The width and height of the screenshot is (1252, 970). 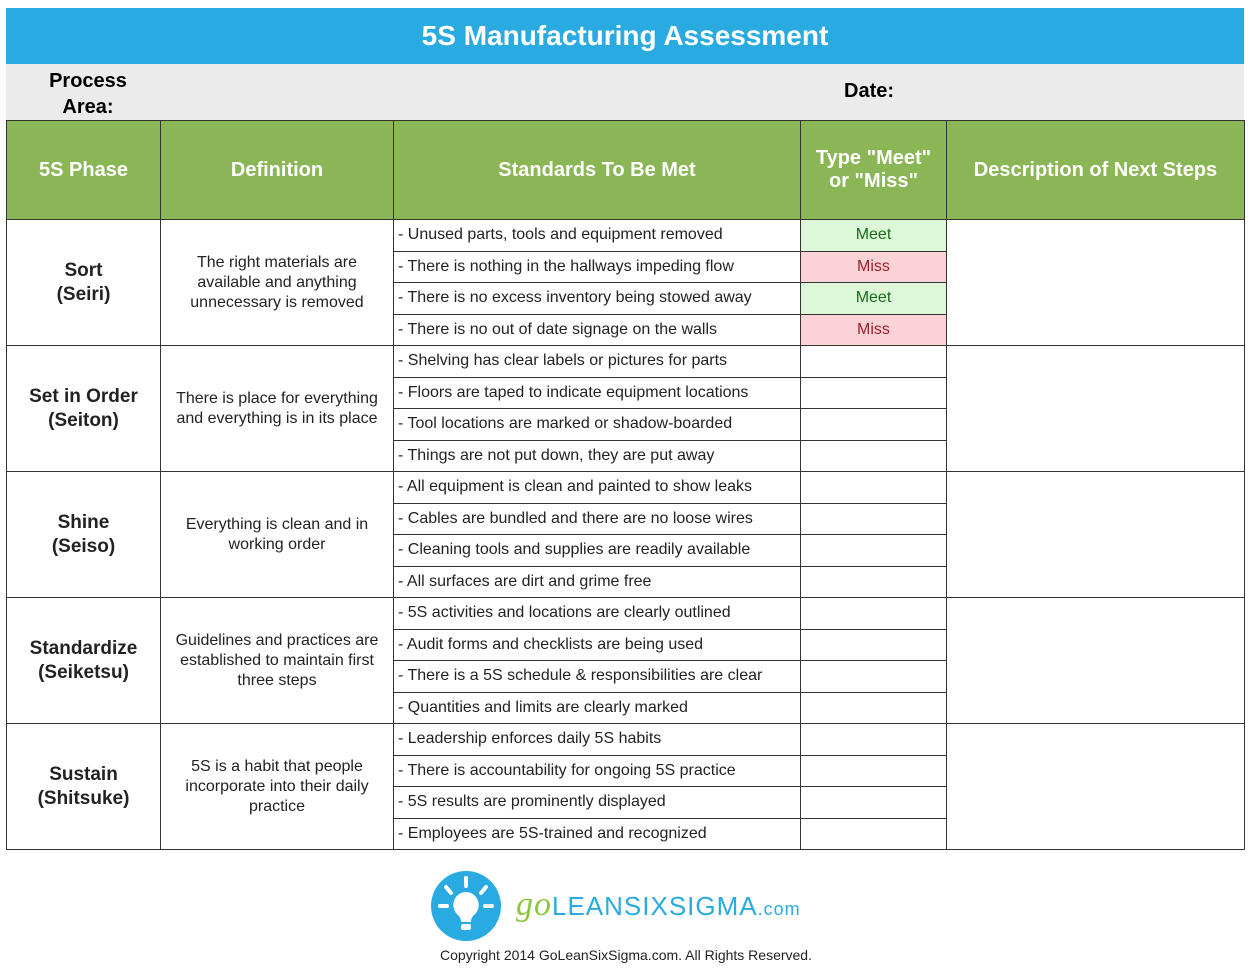 I want to click on brand-wordmark: goLEANSIXSIGMA.com, so click(x=658, y=904).